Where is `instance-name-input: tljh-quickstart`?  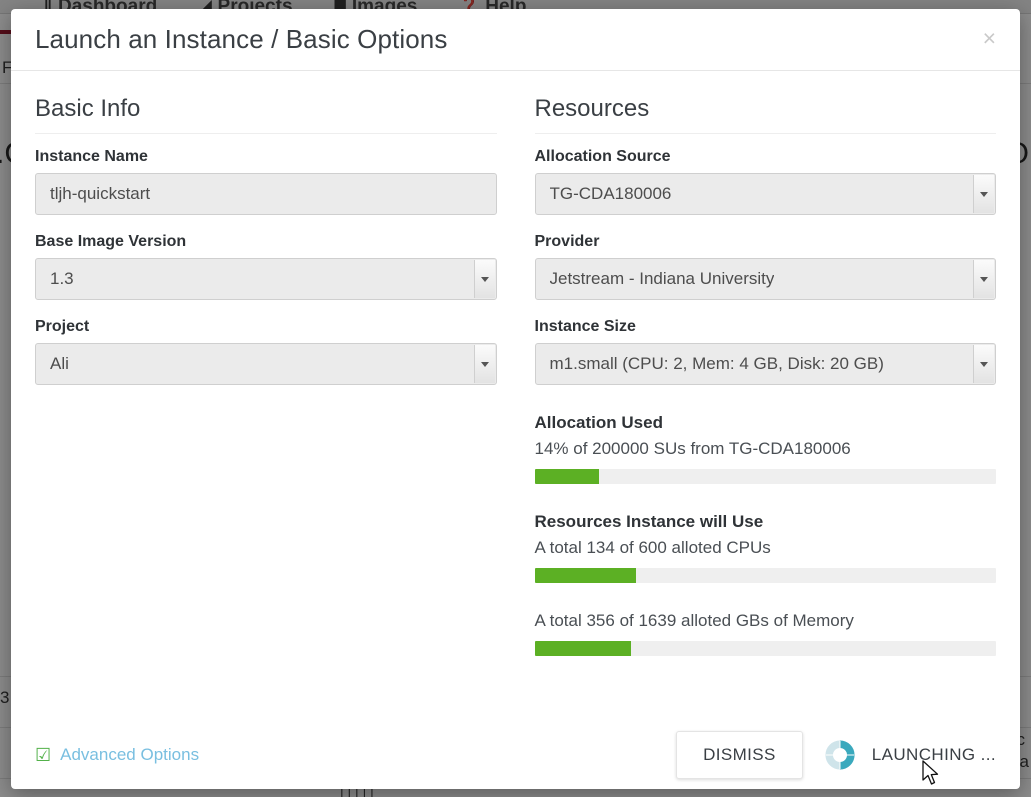 instance-name-input: tljh-quickstart is located at coordinates (266, 194).